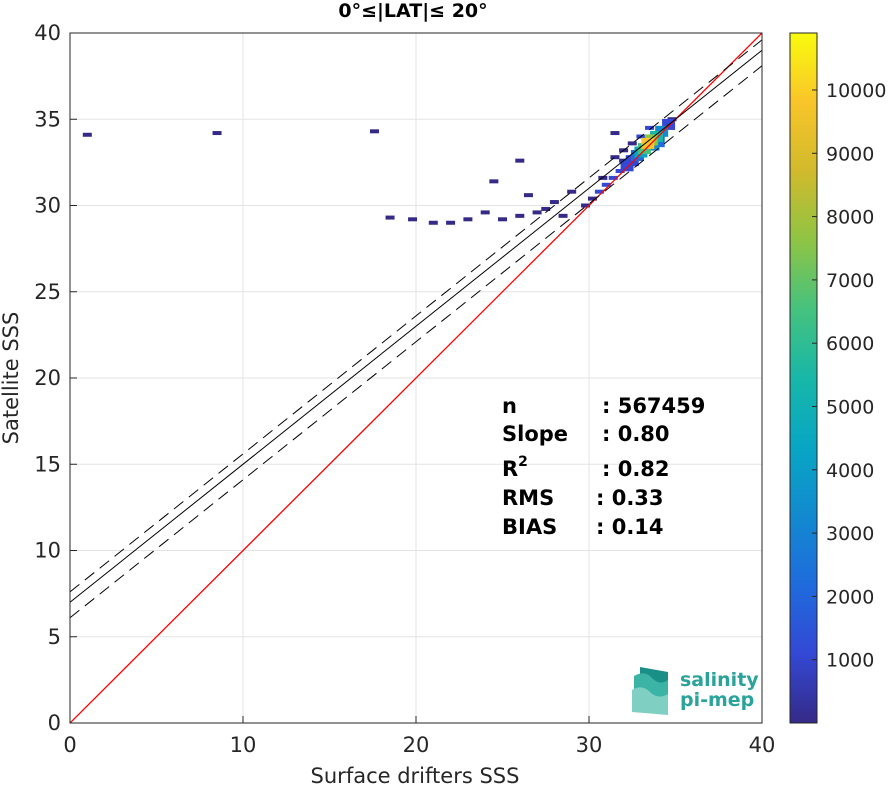 The width and height of the screenshot is (893, 790). Describe the element at coordinates (850, 344) in the screenshot. I see `colorbar-tick-label: 6000` at that location.